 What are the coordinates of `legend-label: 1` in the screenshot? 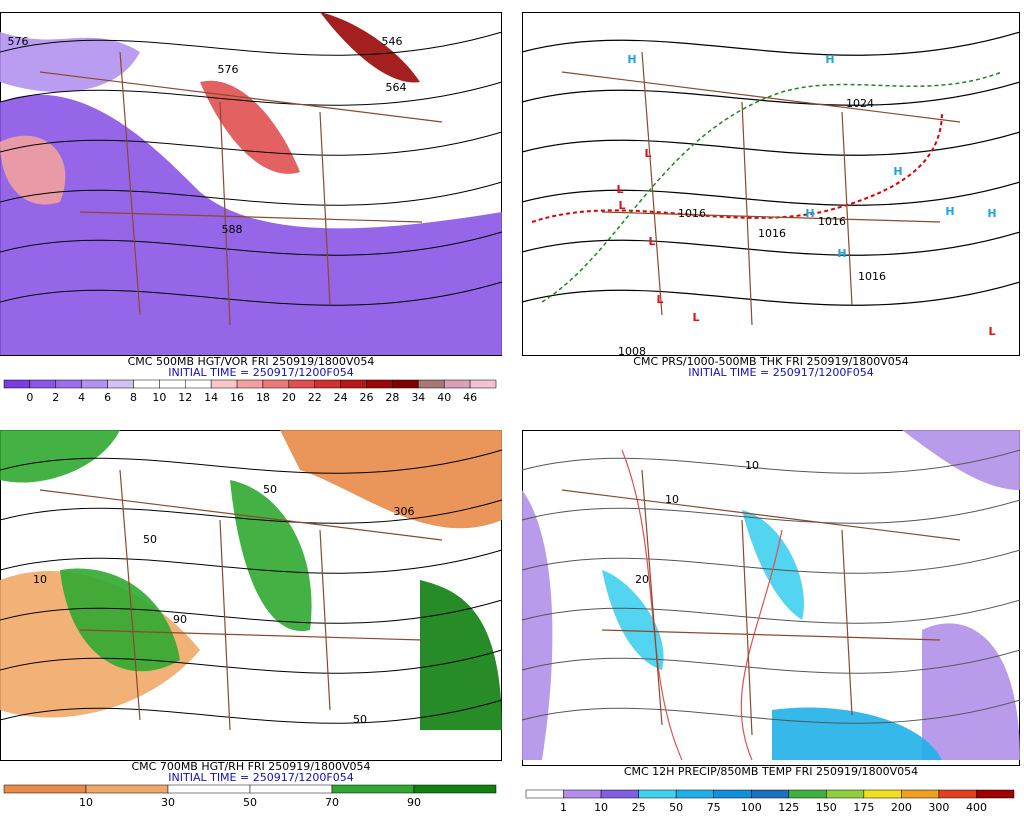 It's located at (563, 807).